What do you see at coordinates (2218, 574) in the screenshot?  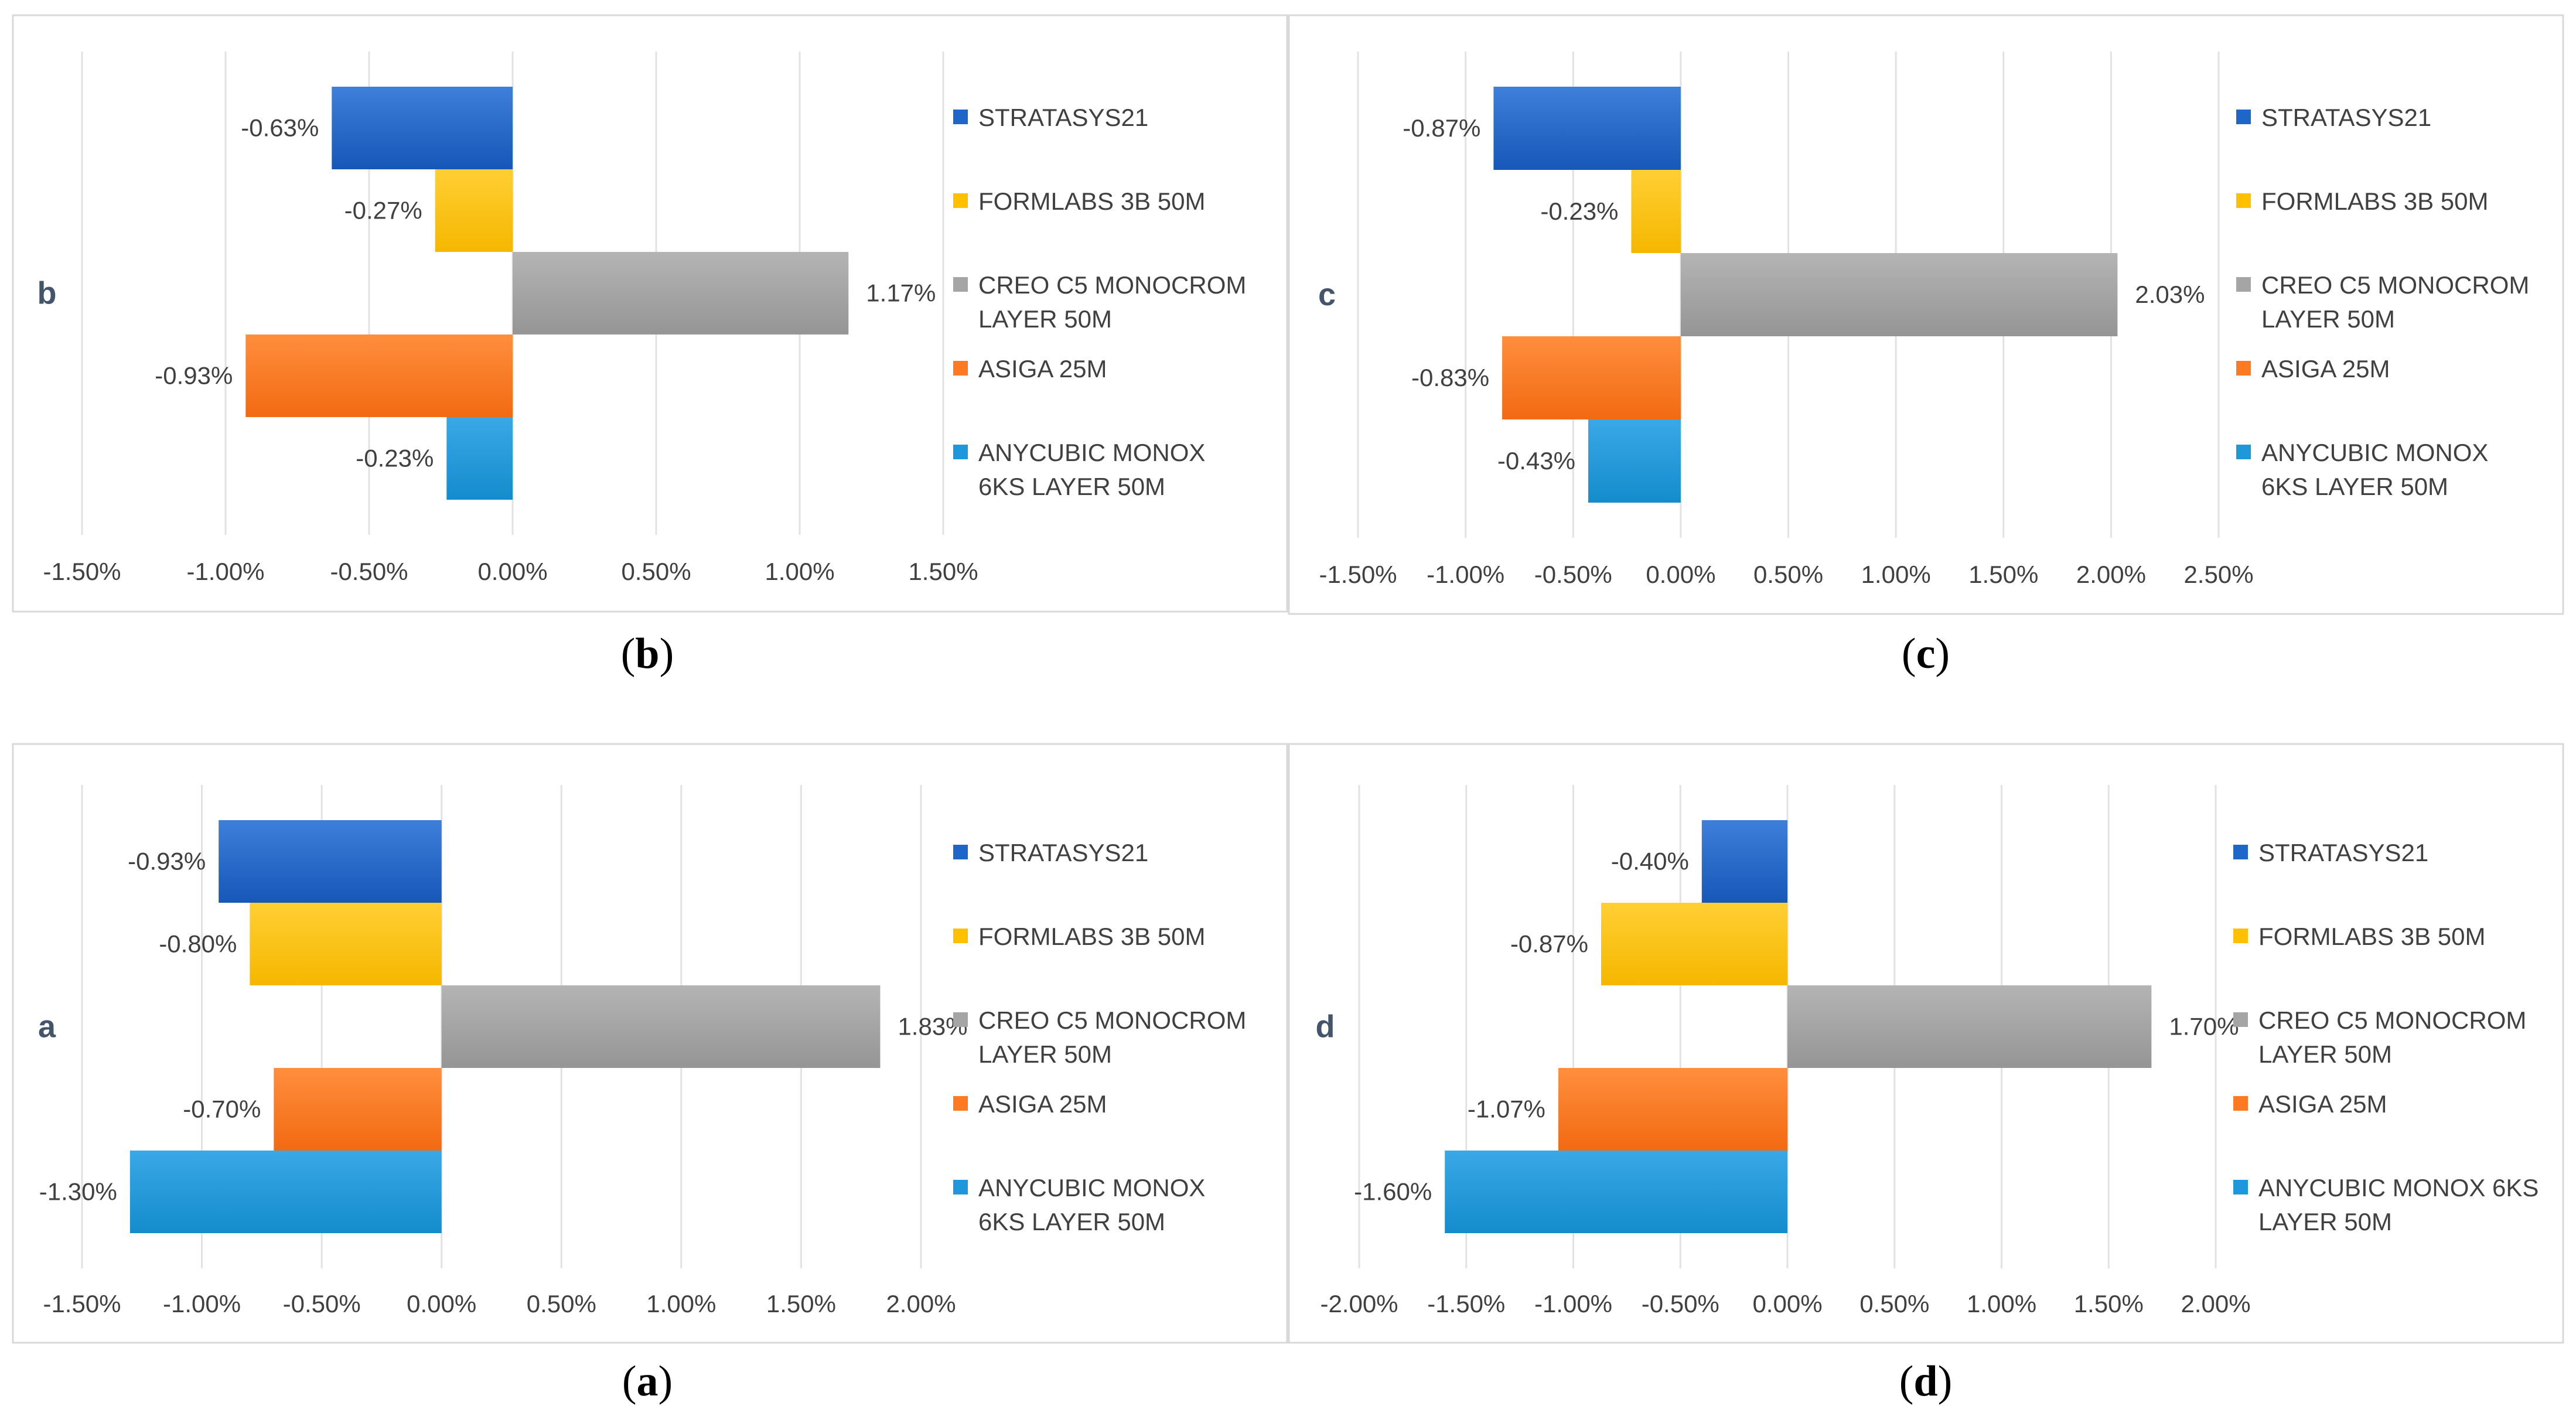 I see `x-tick-label: 2.50%` at bounding box center [2218, 574].